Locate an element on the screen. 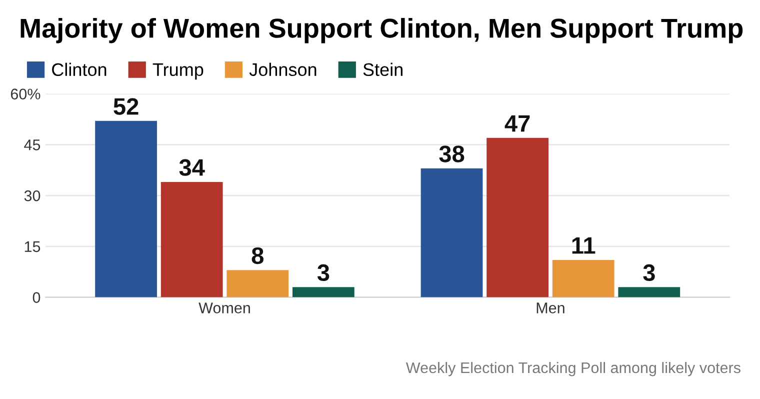 This screenshot has height=399, width=760. text: Weekly Election Tracking Poll among likely voters is located at coordinates (573, 369).